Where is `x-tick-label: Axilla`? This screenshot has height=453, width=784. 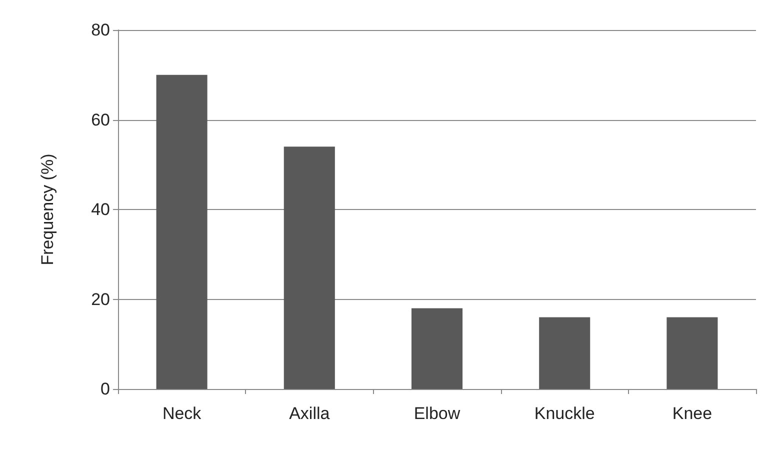
x-tick-label: Axilla is located at coordinates (309, 413).